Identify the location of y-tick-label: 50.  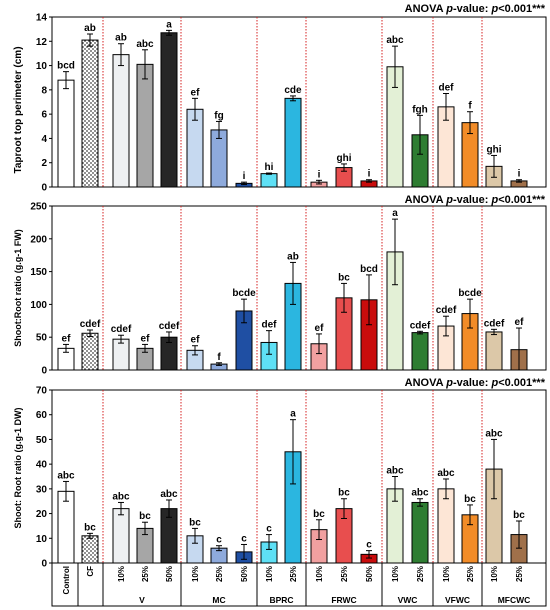
(42, 440).